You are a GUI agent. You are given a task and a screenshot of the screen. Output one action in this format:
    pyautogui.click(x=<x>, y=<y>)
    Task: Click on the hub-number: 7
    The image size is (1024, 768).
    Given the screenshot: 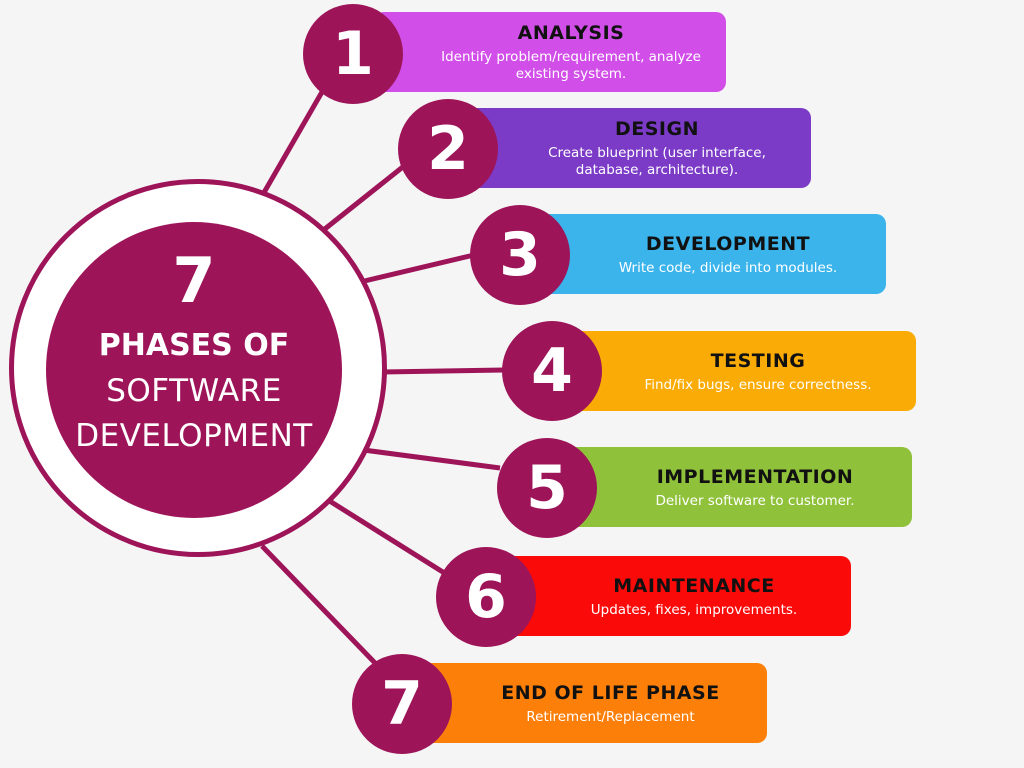 What is the action you would take?
    pyautogui.click(x=194, y=280)
    